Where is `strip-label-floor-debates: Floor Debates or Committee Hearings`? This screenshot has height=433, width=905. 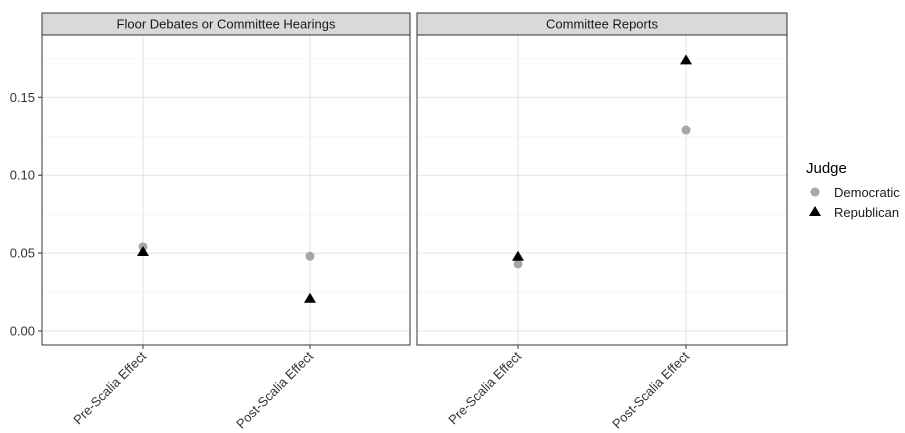 strip-label-floor-debates: Floor Debates or Committee Hearings is located at coordinates (226, 24).